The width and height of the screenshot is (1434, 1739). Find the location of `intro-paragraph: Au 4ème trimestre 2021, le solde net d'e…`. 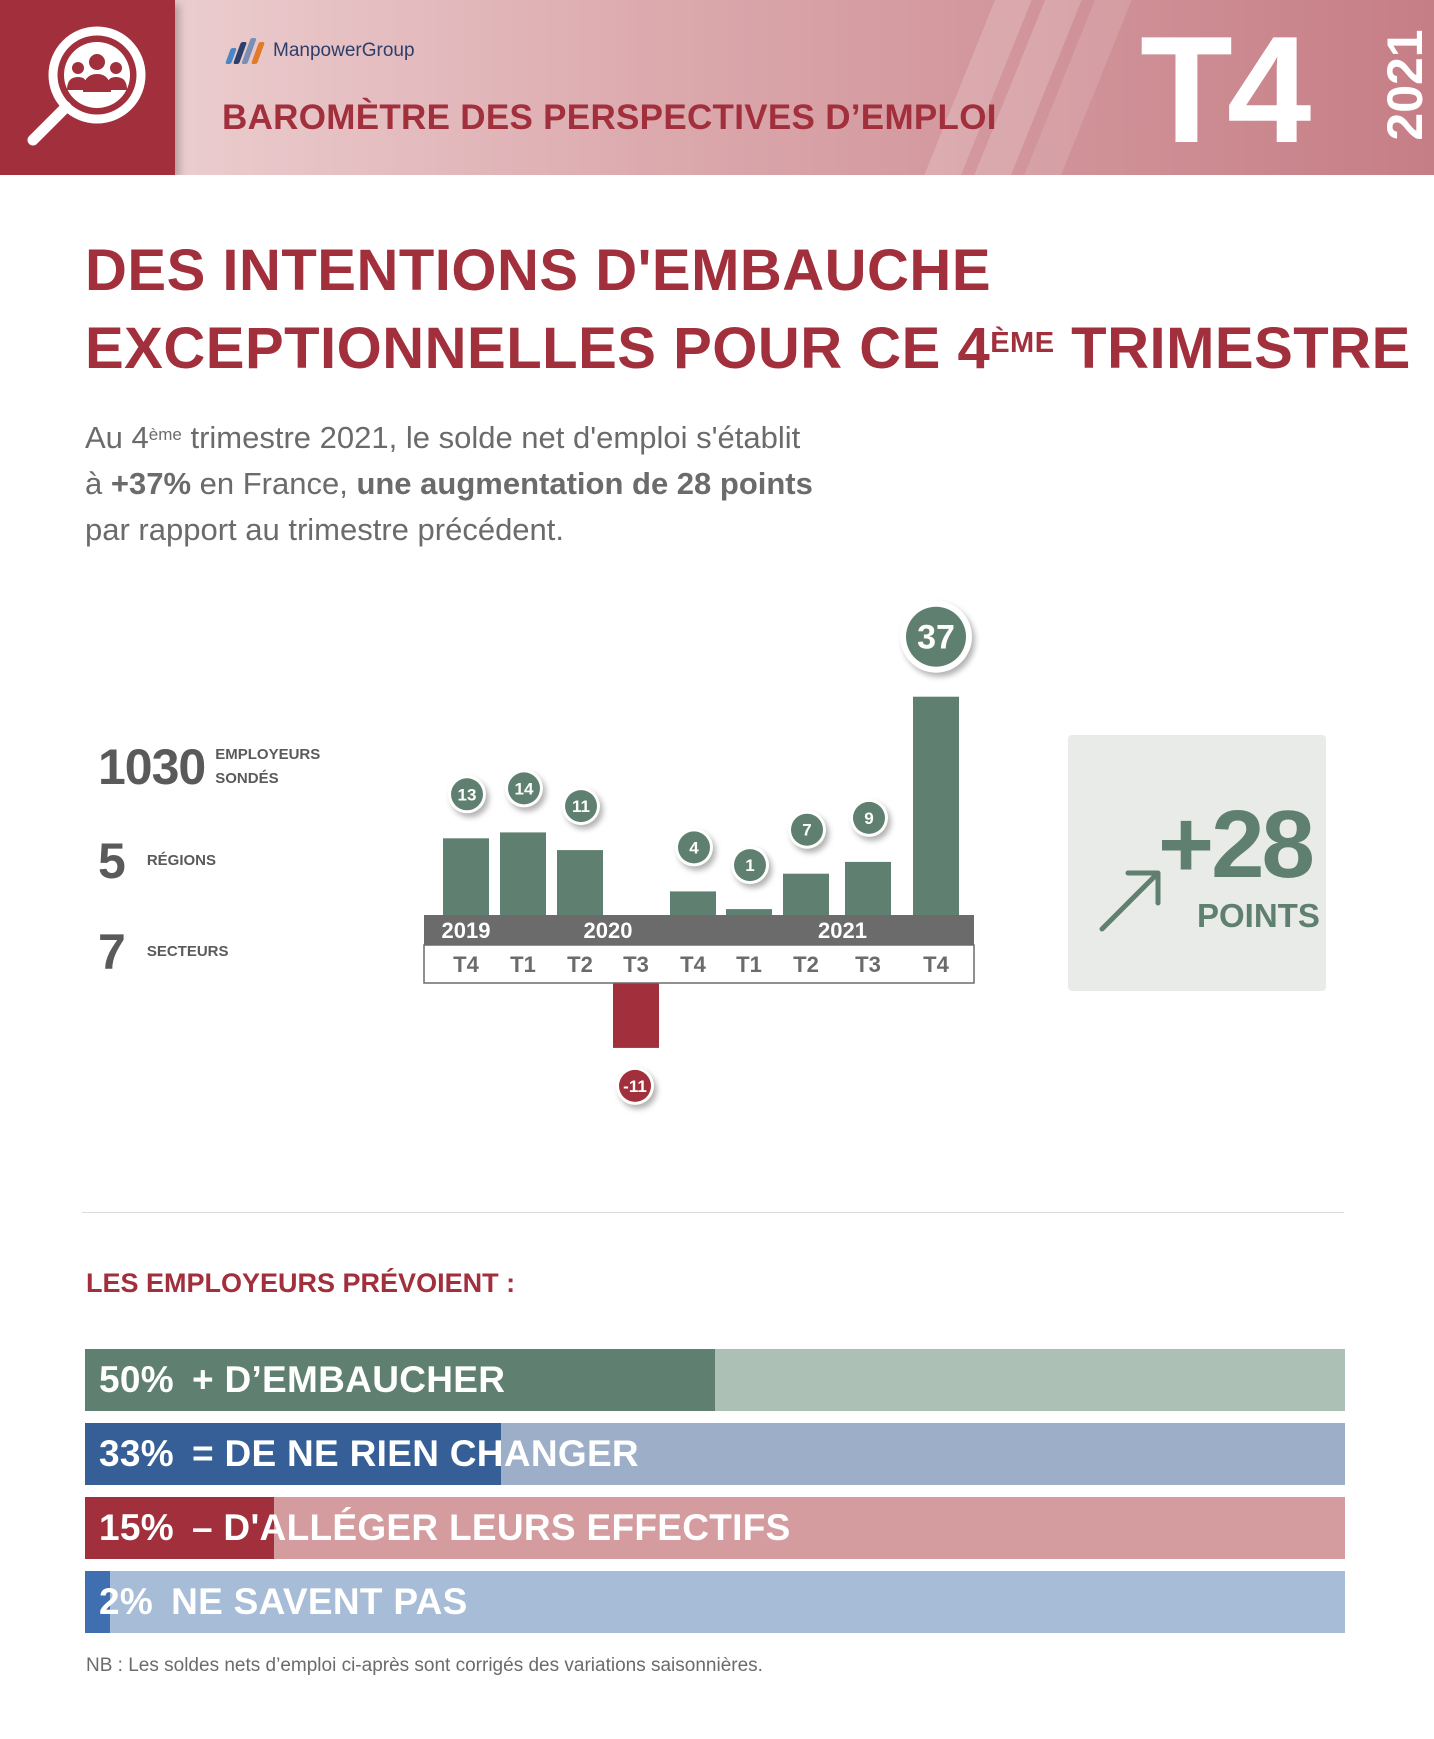

intro-paragraph: Au 4ème trimestre 2021, le solde net d'e… is located at coordinates (495, 484).